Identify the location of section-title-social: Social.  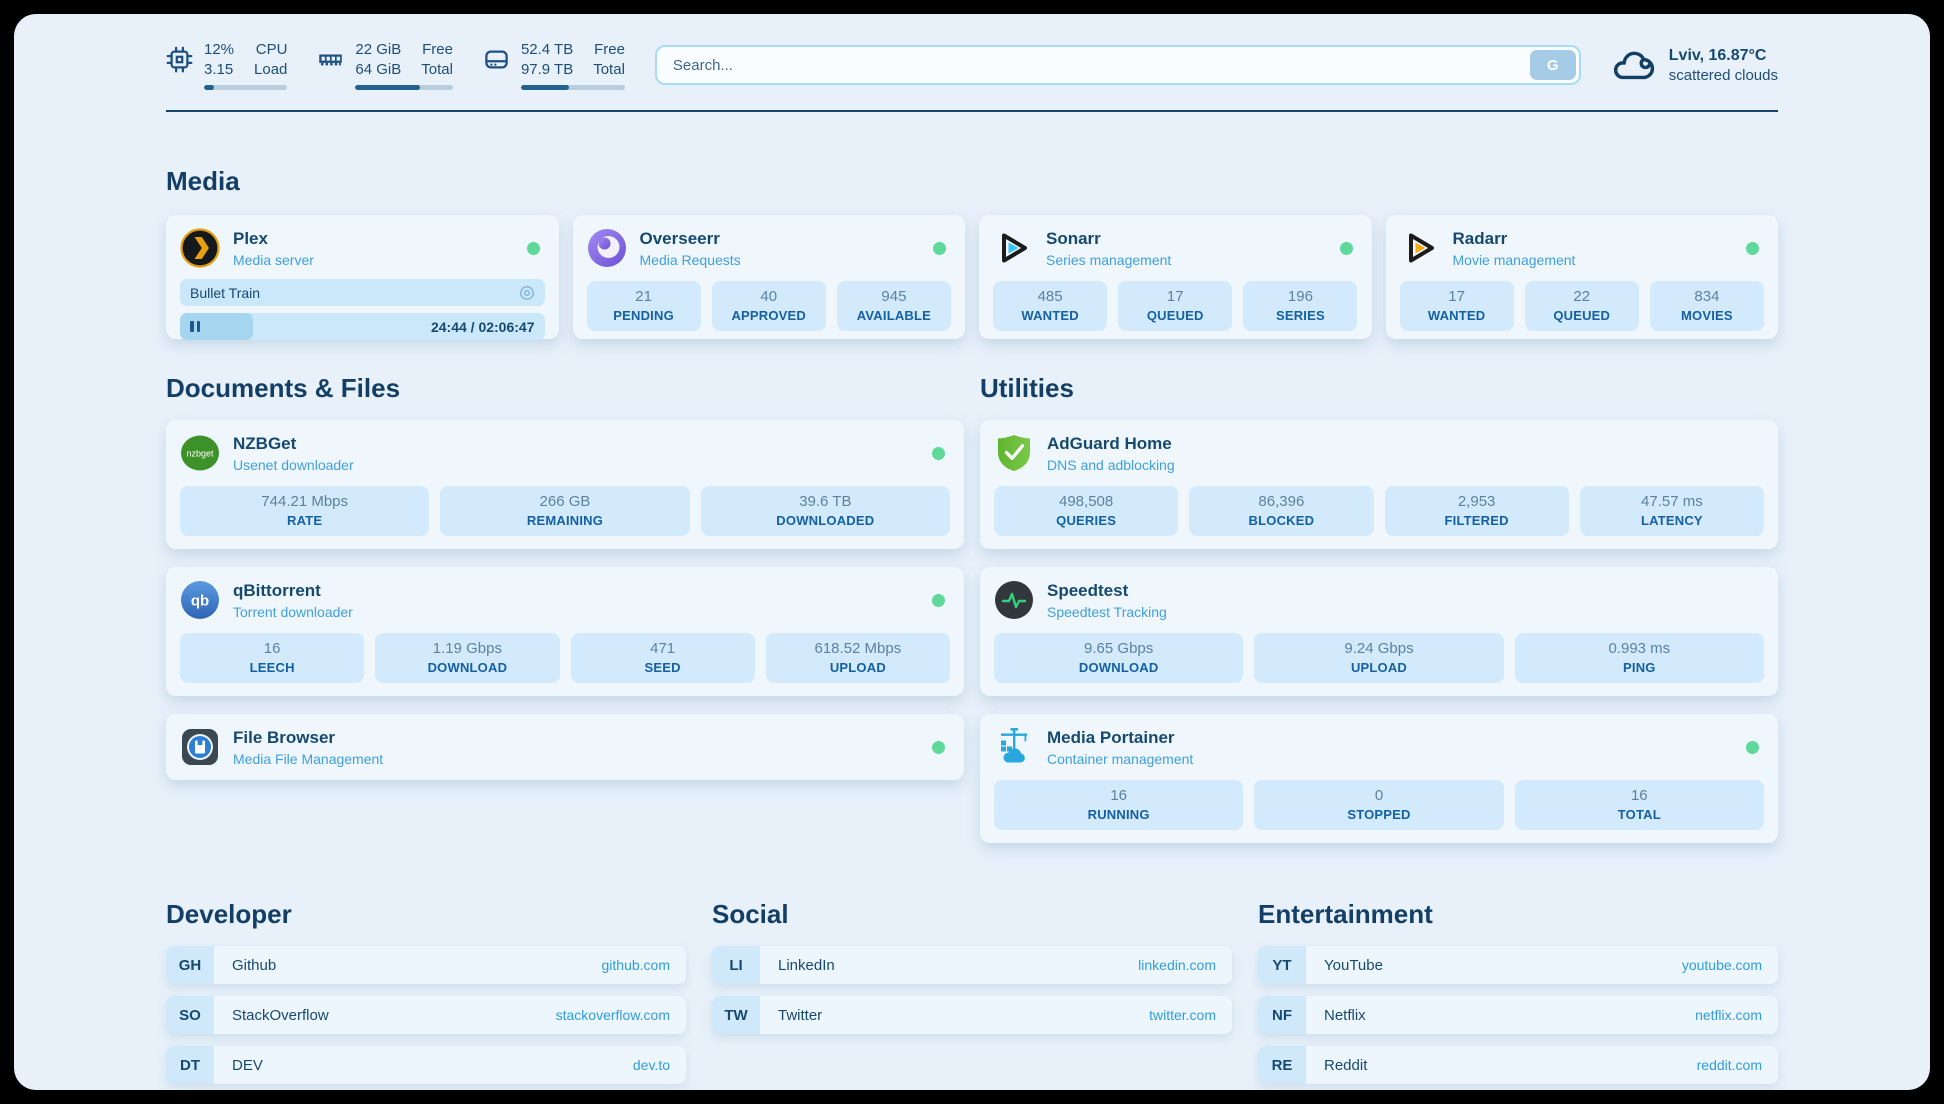
(750, 914).